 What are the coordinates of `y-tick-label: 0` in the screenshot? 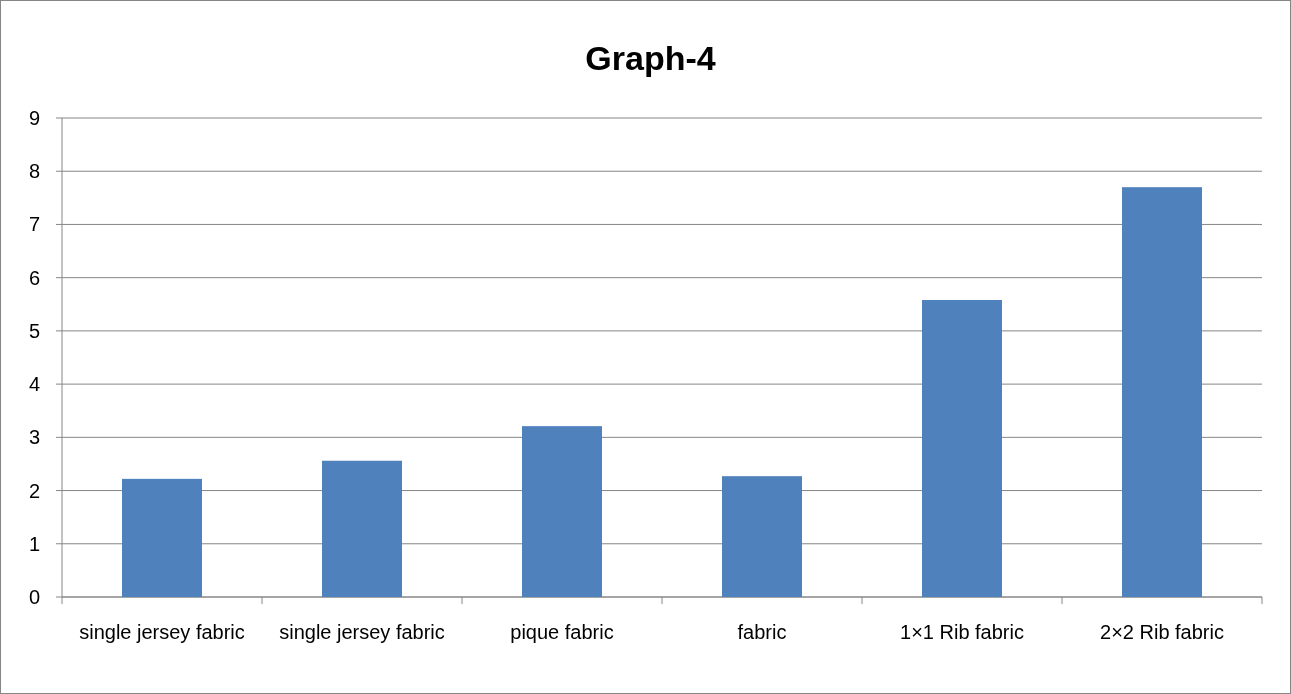 It's located at (34, 597).